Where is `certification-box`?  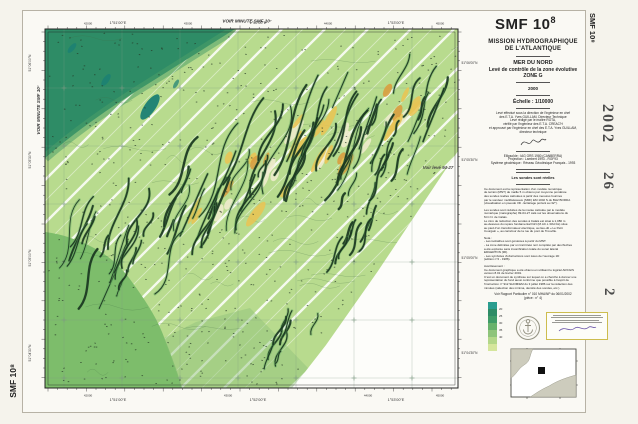 certification-box is located at coordinates (577, 326).